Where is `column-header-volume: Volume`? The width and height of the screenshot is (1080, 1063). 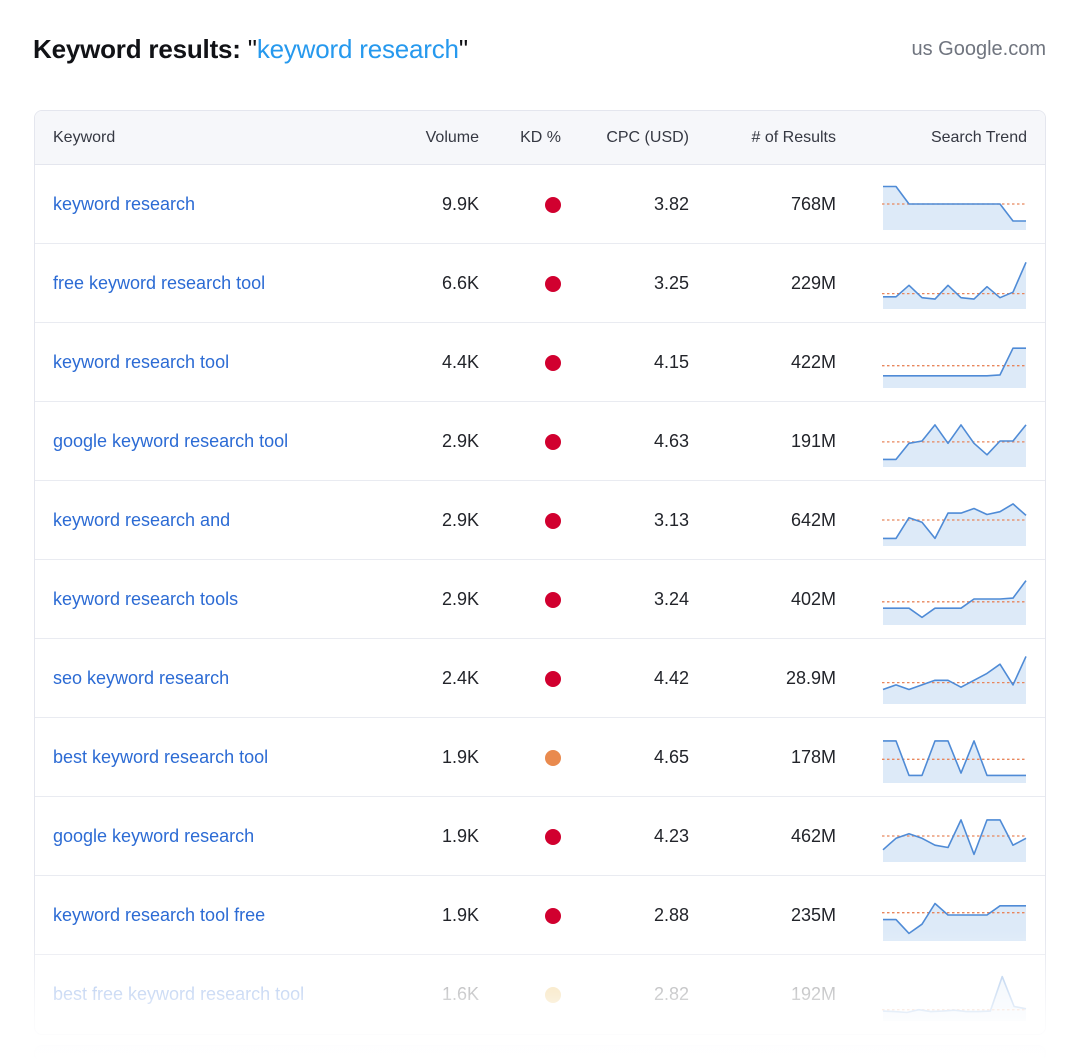
column-header-volume: Volume is located at coordinates (452, 137).